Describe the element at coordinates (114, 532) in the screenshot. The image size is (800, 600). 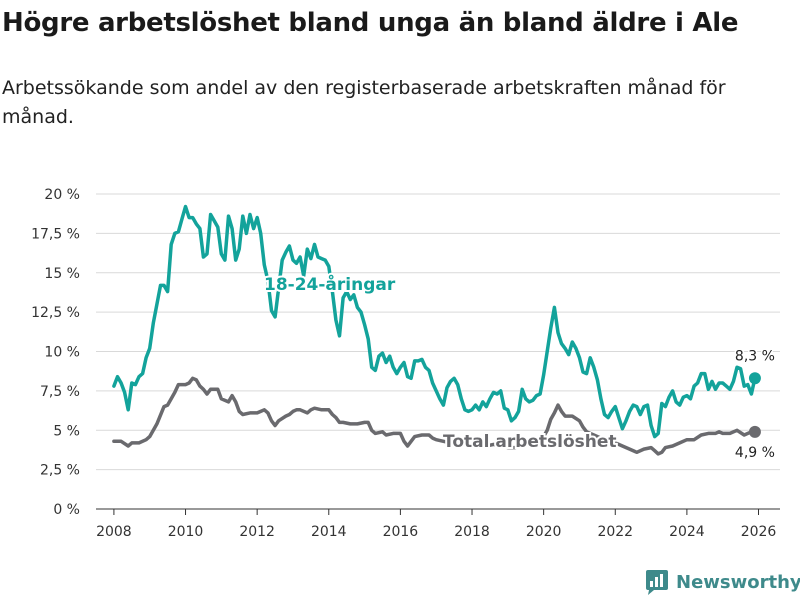
I see `x-tick-label: 2008` at that location.